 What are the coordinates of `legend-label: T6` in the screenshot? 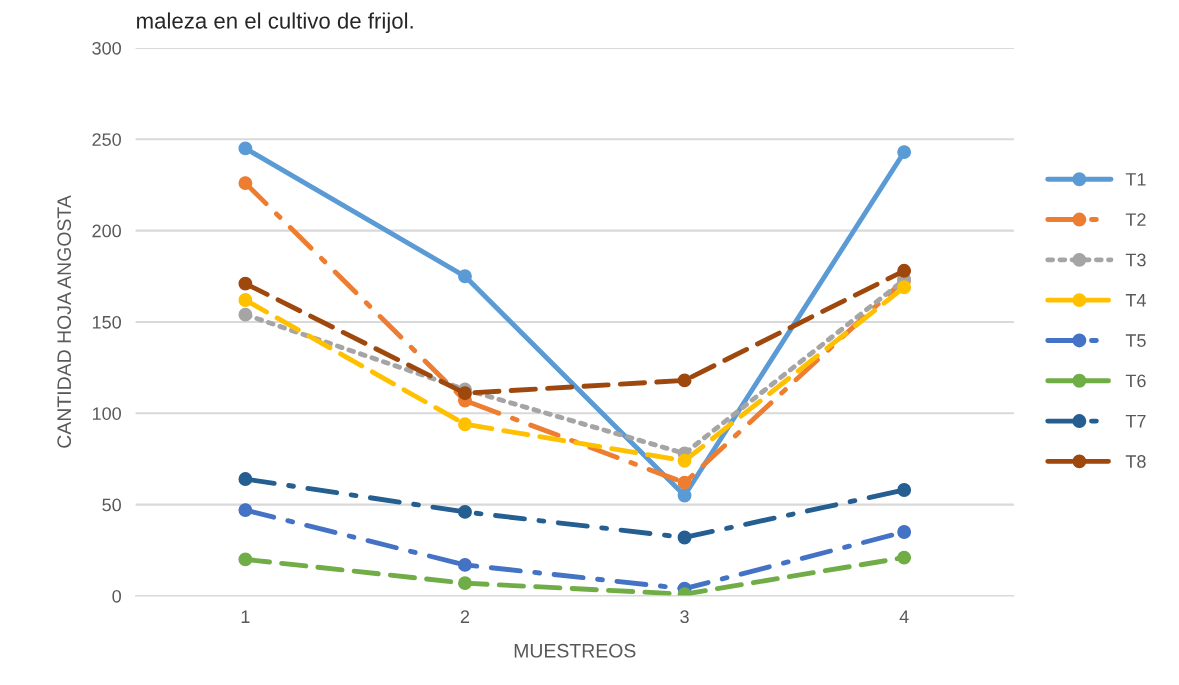 It's located at (1135, 381).